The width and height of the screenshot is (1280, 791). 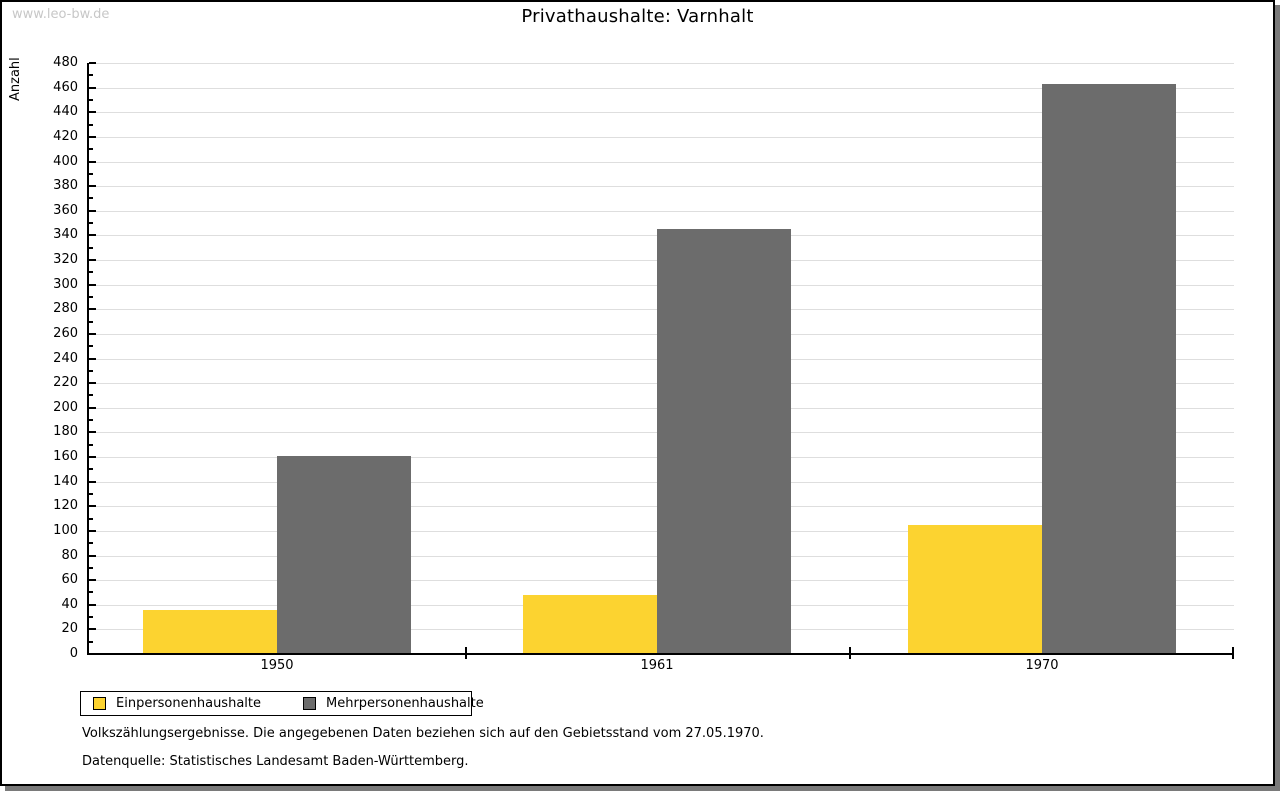 I want to click on y-tick-label: 300, so click(x=65, y=284).